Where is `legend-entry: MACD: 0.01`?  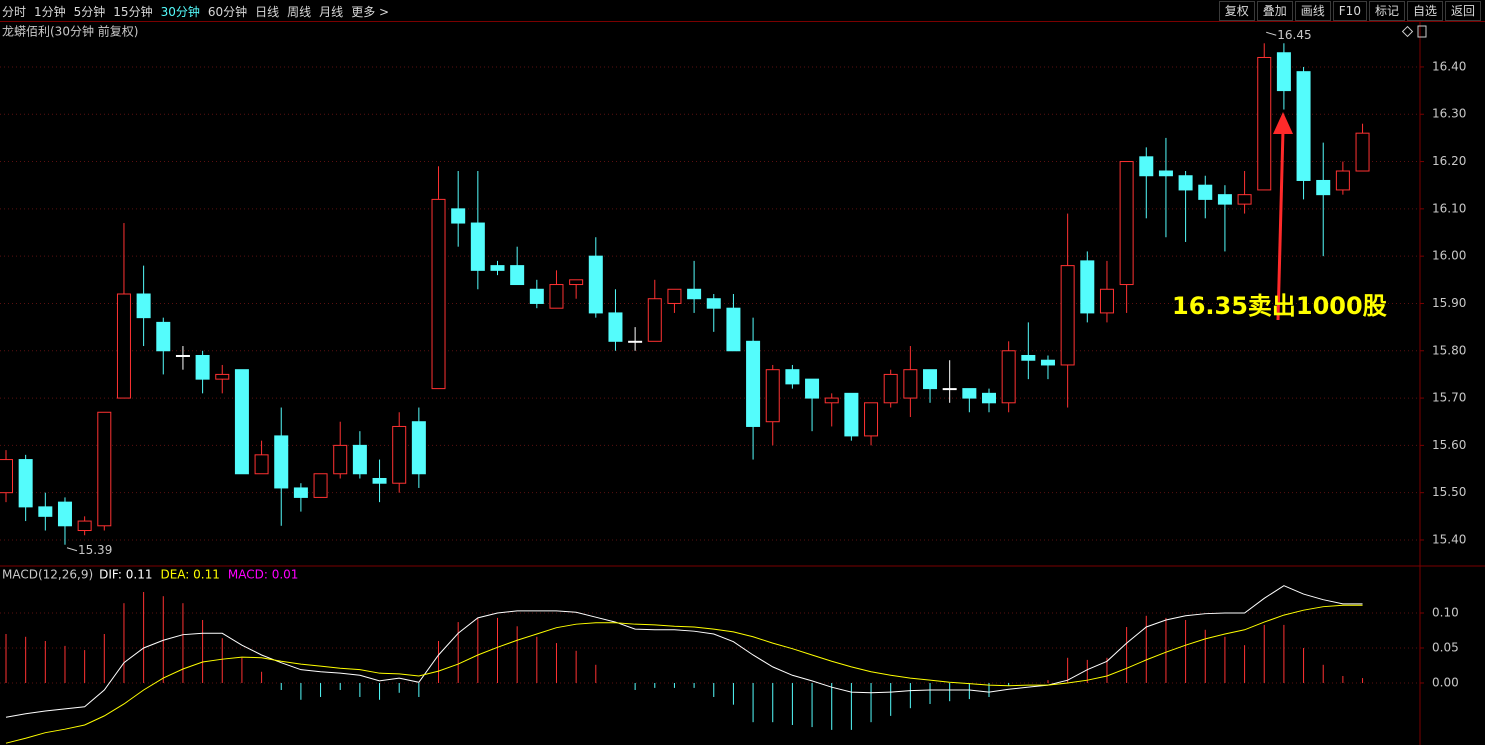 legend-entry: MACD: 0.01 is located at coordinates (263, 575).